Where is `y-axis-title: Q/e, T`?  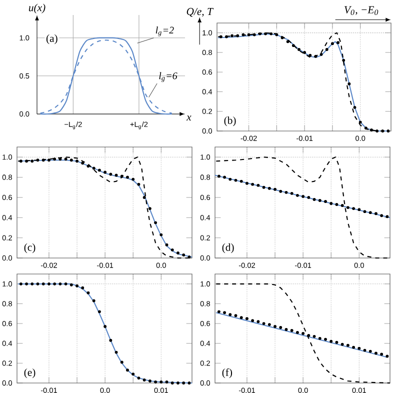
y-axis-title: Q/e, T is located at coordinates (200, 12).